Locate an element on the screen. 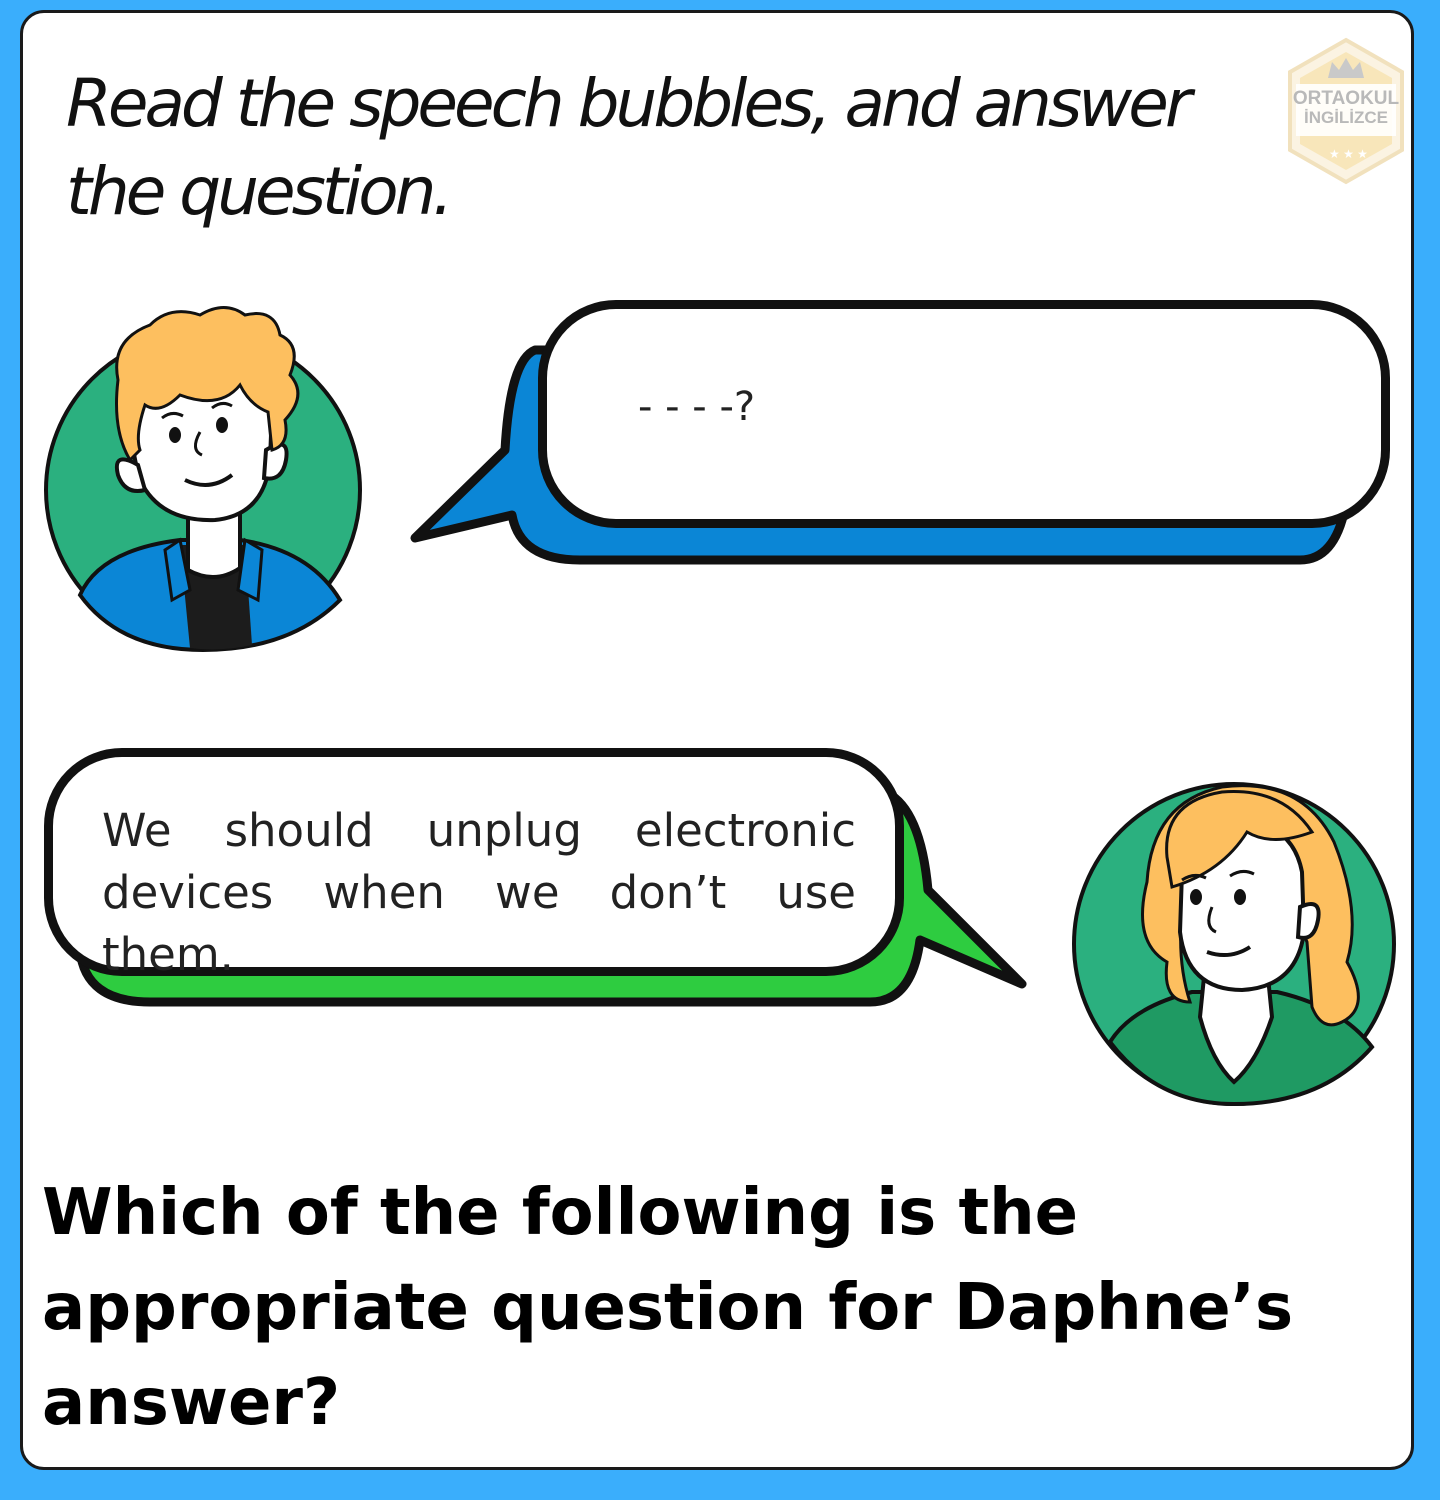 The width and height of the screenshot is (1440, 1500). bottom-speech-bubble is located at coordinates (474, 862).